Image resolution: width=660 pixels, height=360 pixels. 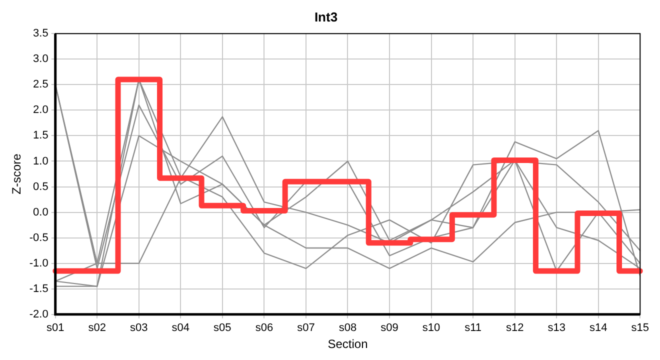 I want to click on y-tick-label: 2.5, so click(x=40, y=84).